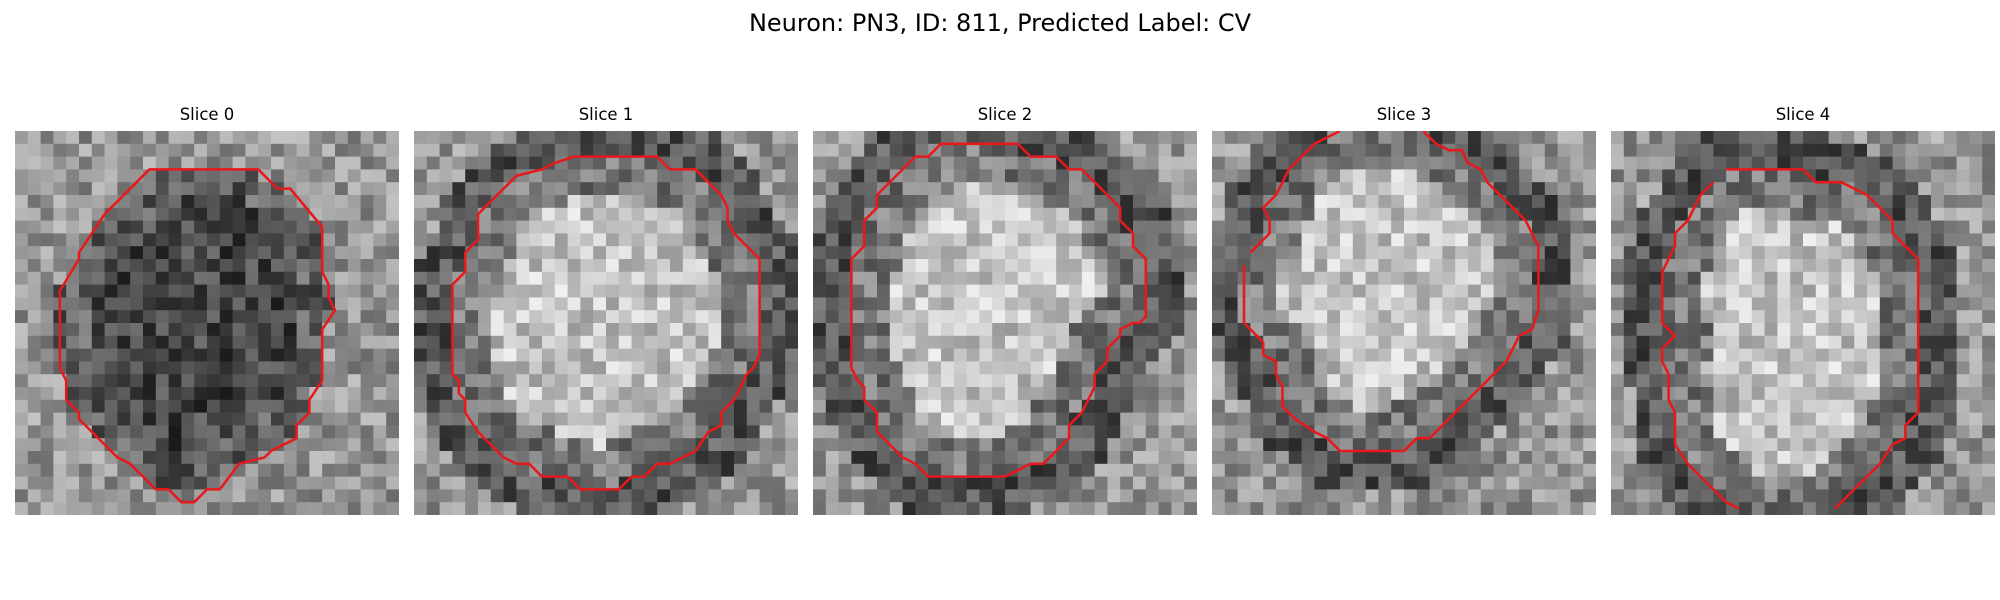 The image size is (2000, 600). What do you see at coordinates (1404, 114) in the screenshot?
I see `slice-title-3: Slice 3` at bounding box center [1404, 114].